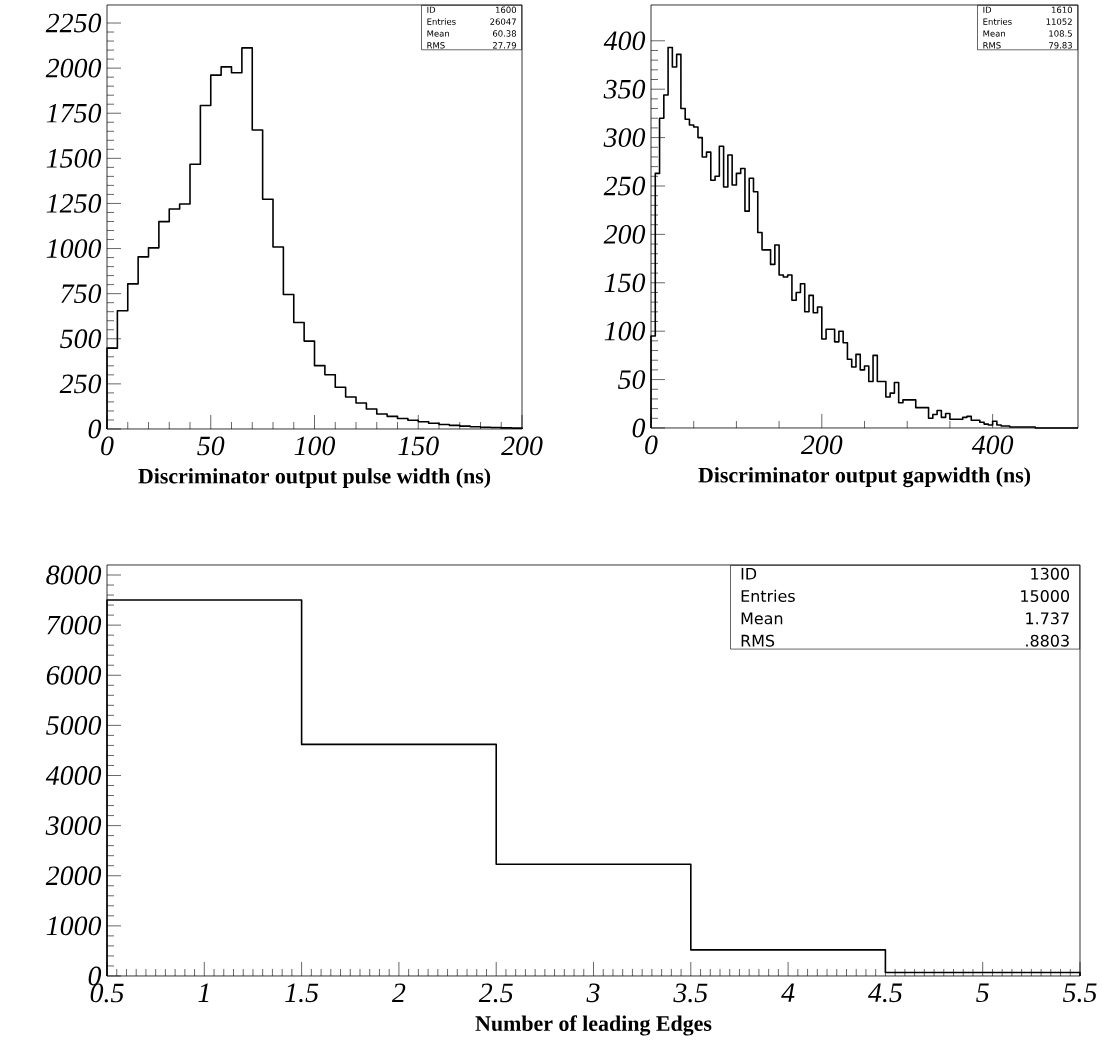  Describe the element at coordinates (624, 89) in the screenshot. I see `y-tick-label: 350` at that location.